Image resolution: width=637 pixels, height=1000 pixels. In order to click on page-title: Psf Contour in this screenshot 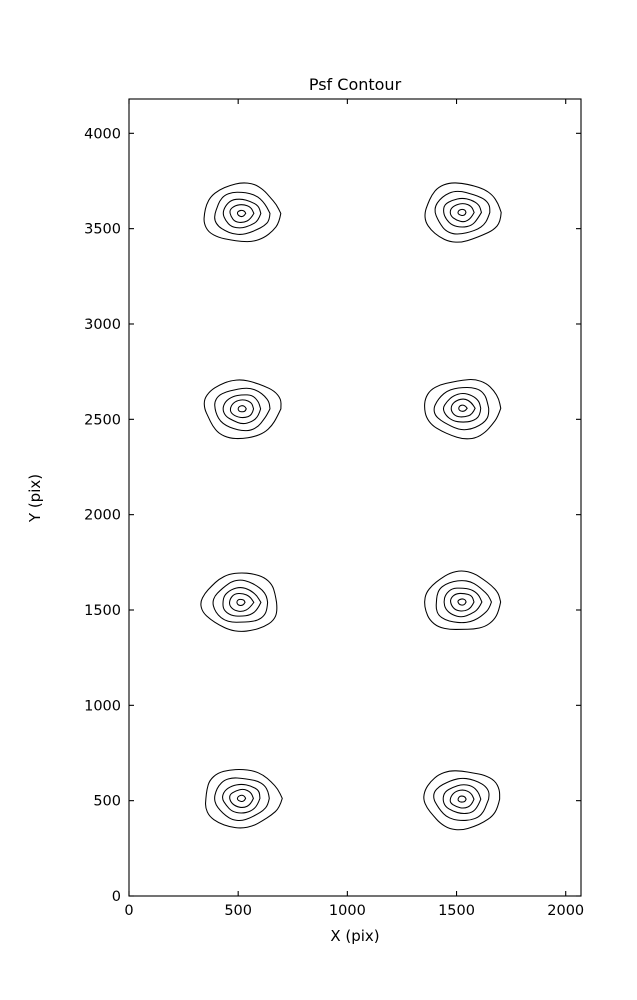, I will do `click(355, 84)`.